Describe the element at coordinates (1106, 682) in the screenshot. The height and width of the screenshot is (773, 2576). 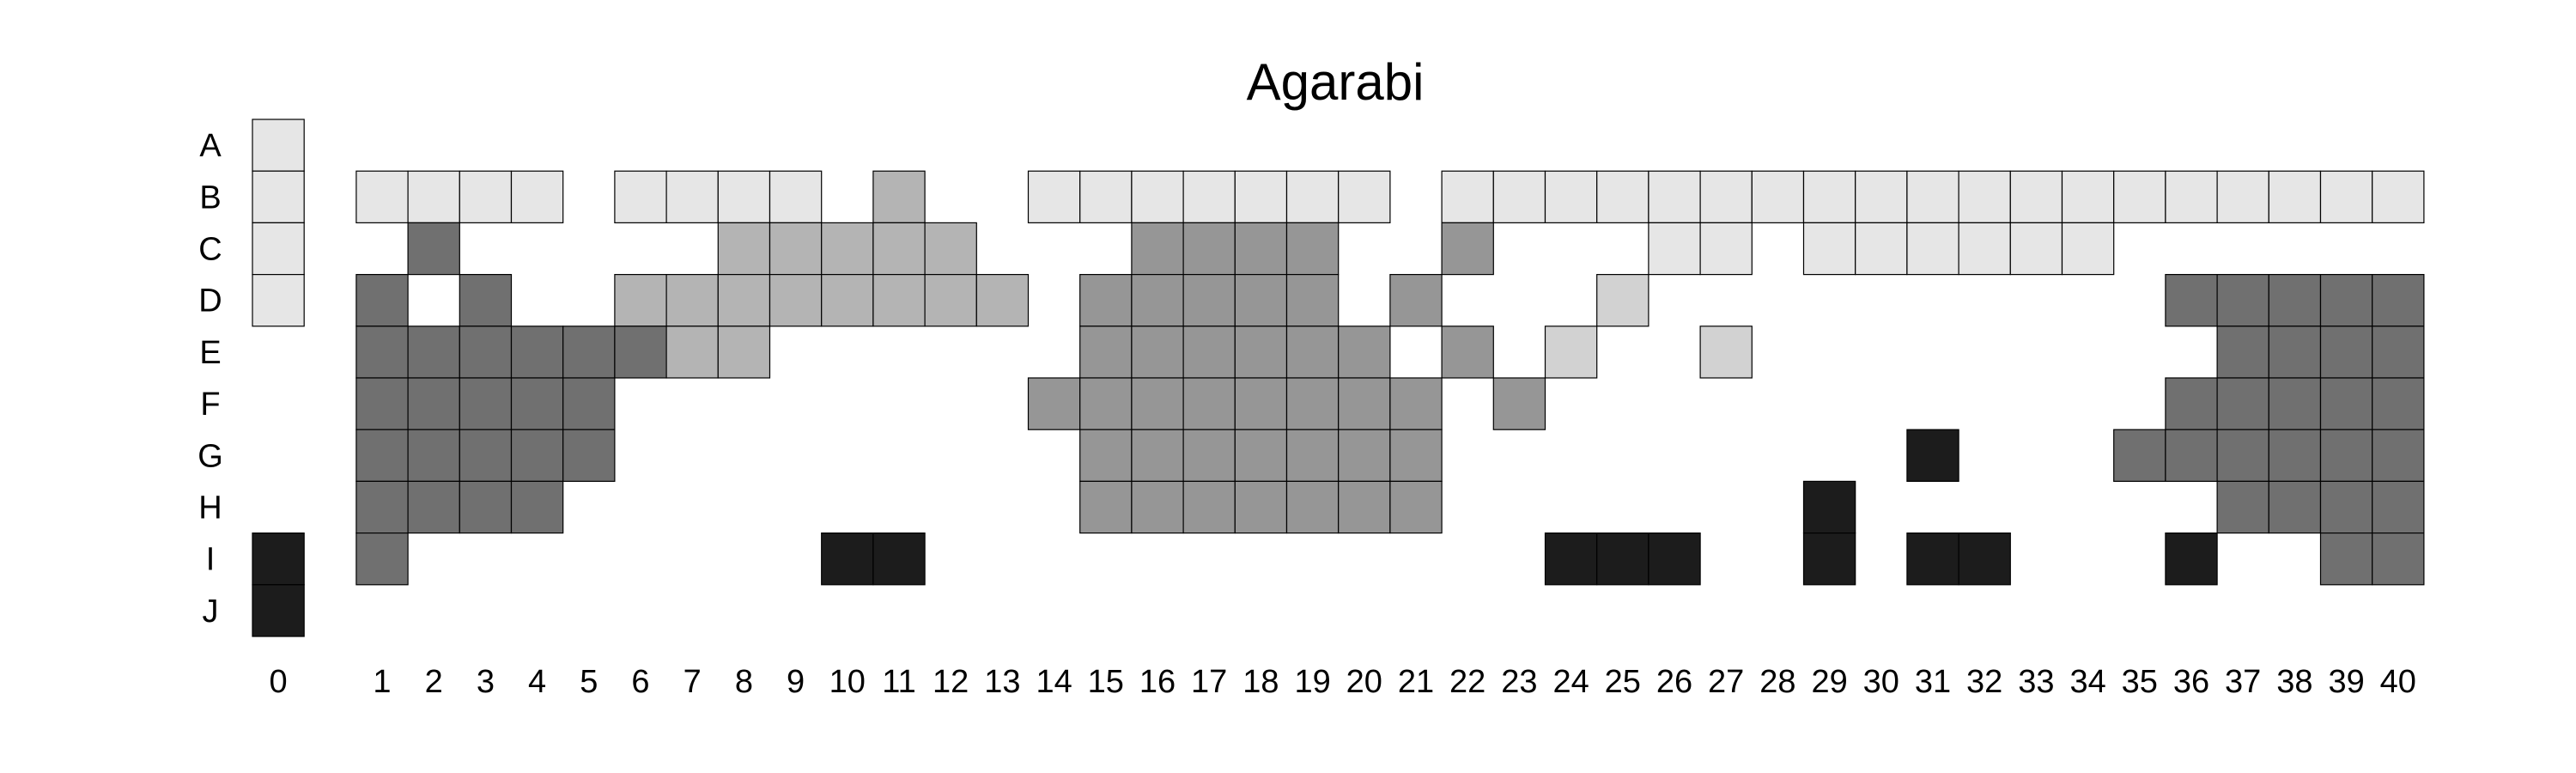
I see `column-label-15: 15` at that location.